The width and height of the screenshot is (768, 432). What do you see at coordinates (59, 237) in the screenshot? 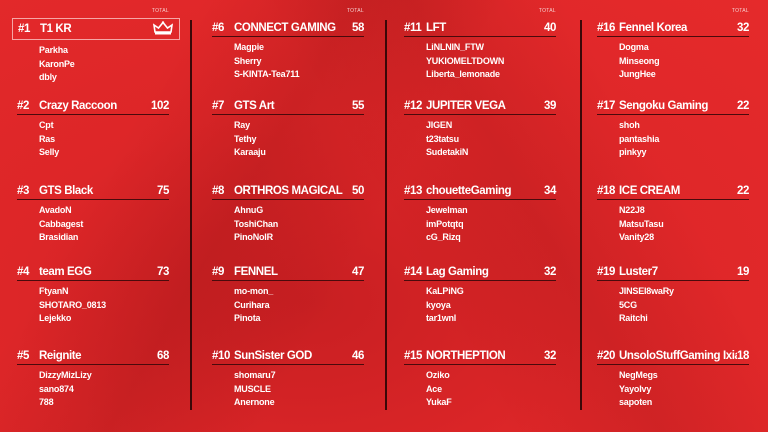
I see `player-name: Brasidian` at bounding box center [59, 237].